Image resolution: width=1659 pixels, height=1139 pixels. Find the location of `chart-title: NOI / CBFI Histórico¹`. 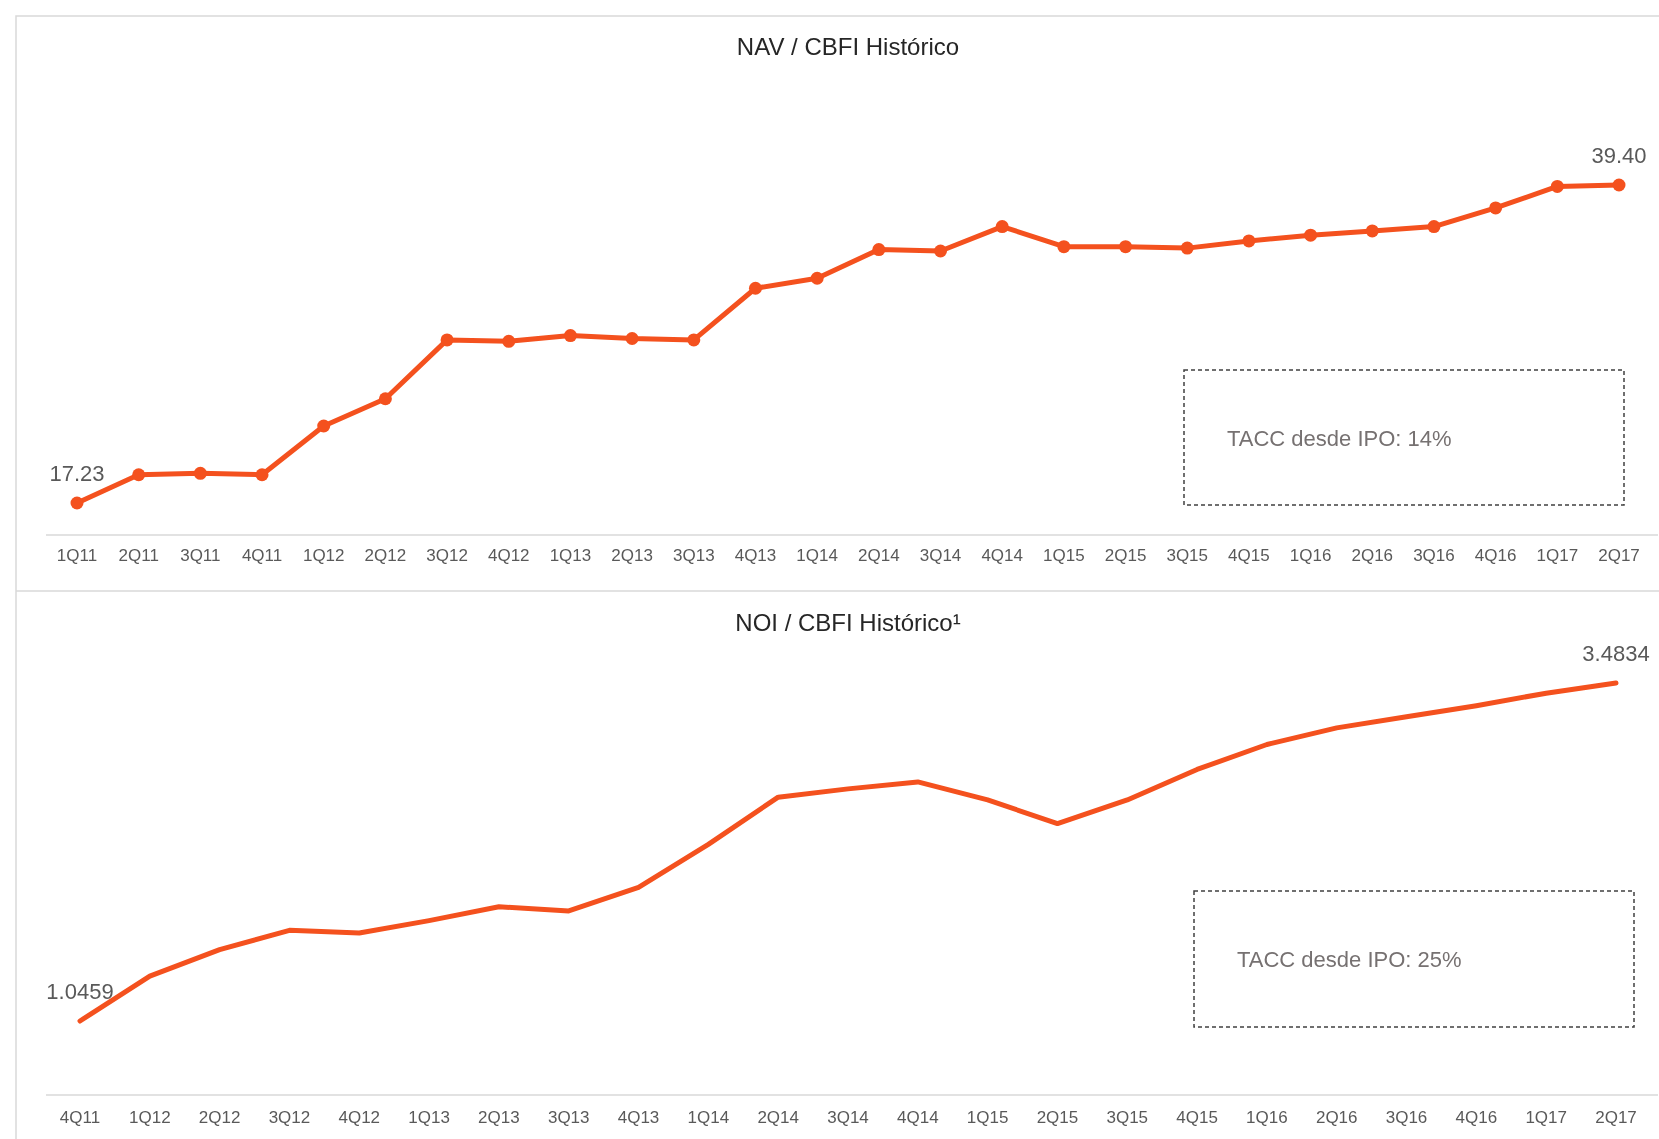

chart-title: NOI / CBFI Histórico¹ is located at coordinates (848, 622).